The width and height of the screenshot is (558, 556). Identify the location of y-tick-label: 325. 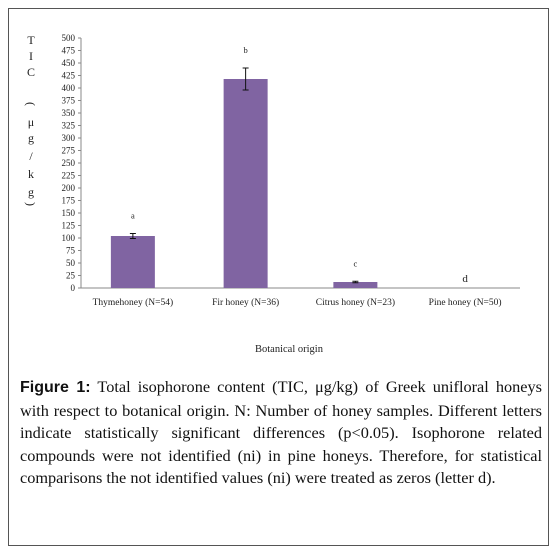
(69, 126).